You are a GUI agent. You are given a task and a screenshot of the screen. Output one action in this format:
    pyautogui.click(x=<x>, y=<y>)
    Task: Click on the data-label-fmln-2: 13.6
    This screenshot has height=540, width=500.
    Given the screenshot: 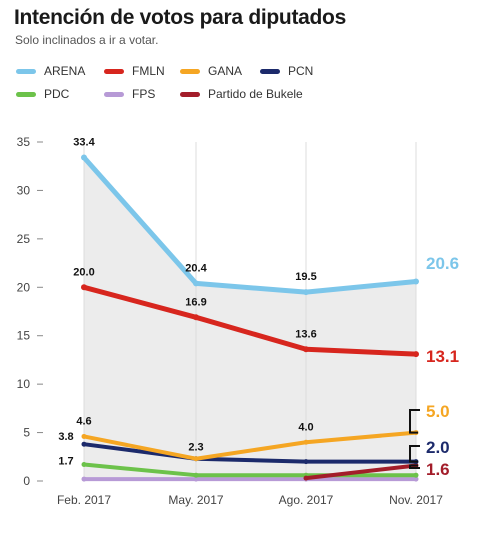 What is the action you would take?
    pyautogui.click(x=305, y=334)
    